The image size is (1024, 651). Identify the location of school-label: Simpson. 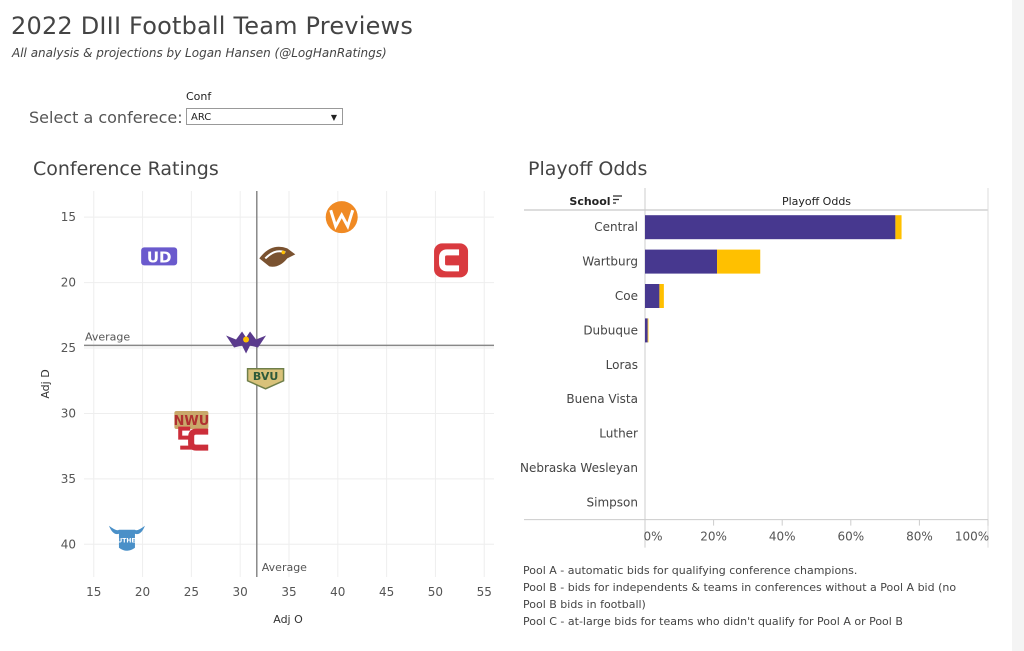
(612, 502).